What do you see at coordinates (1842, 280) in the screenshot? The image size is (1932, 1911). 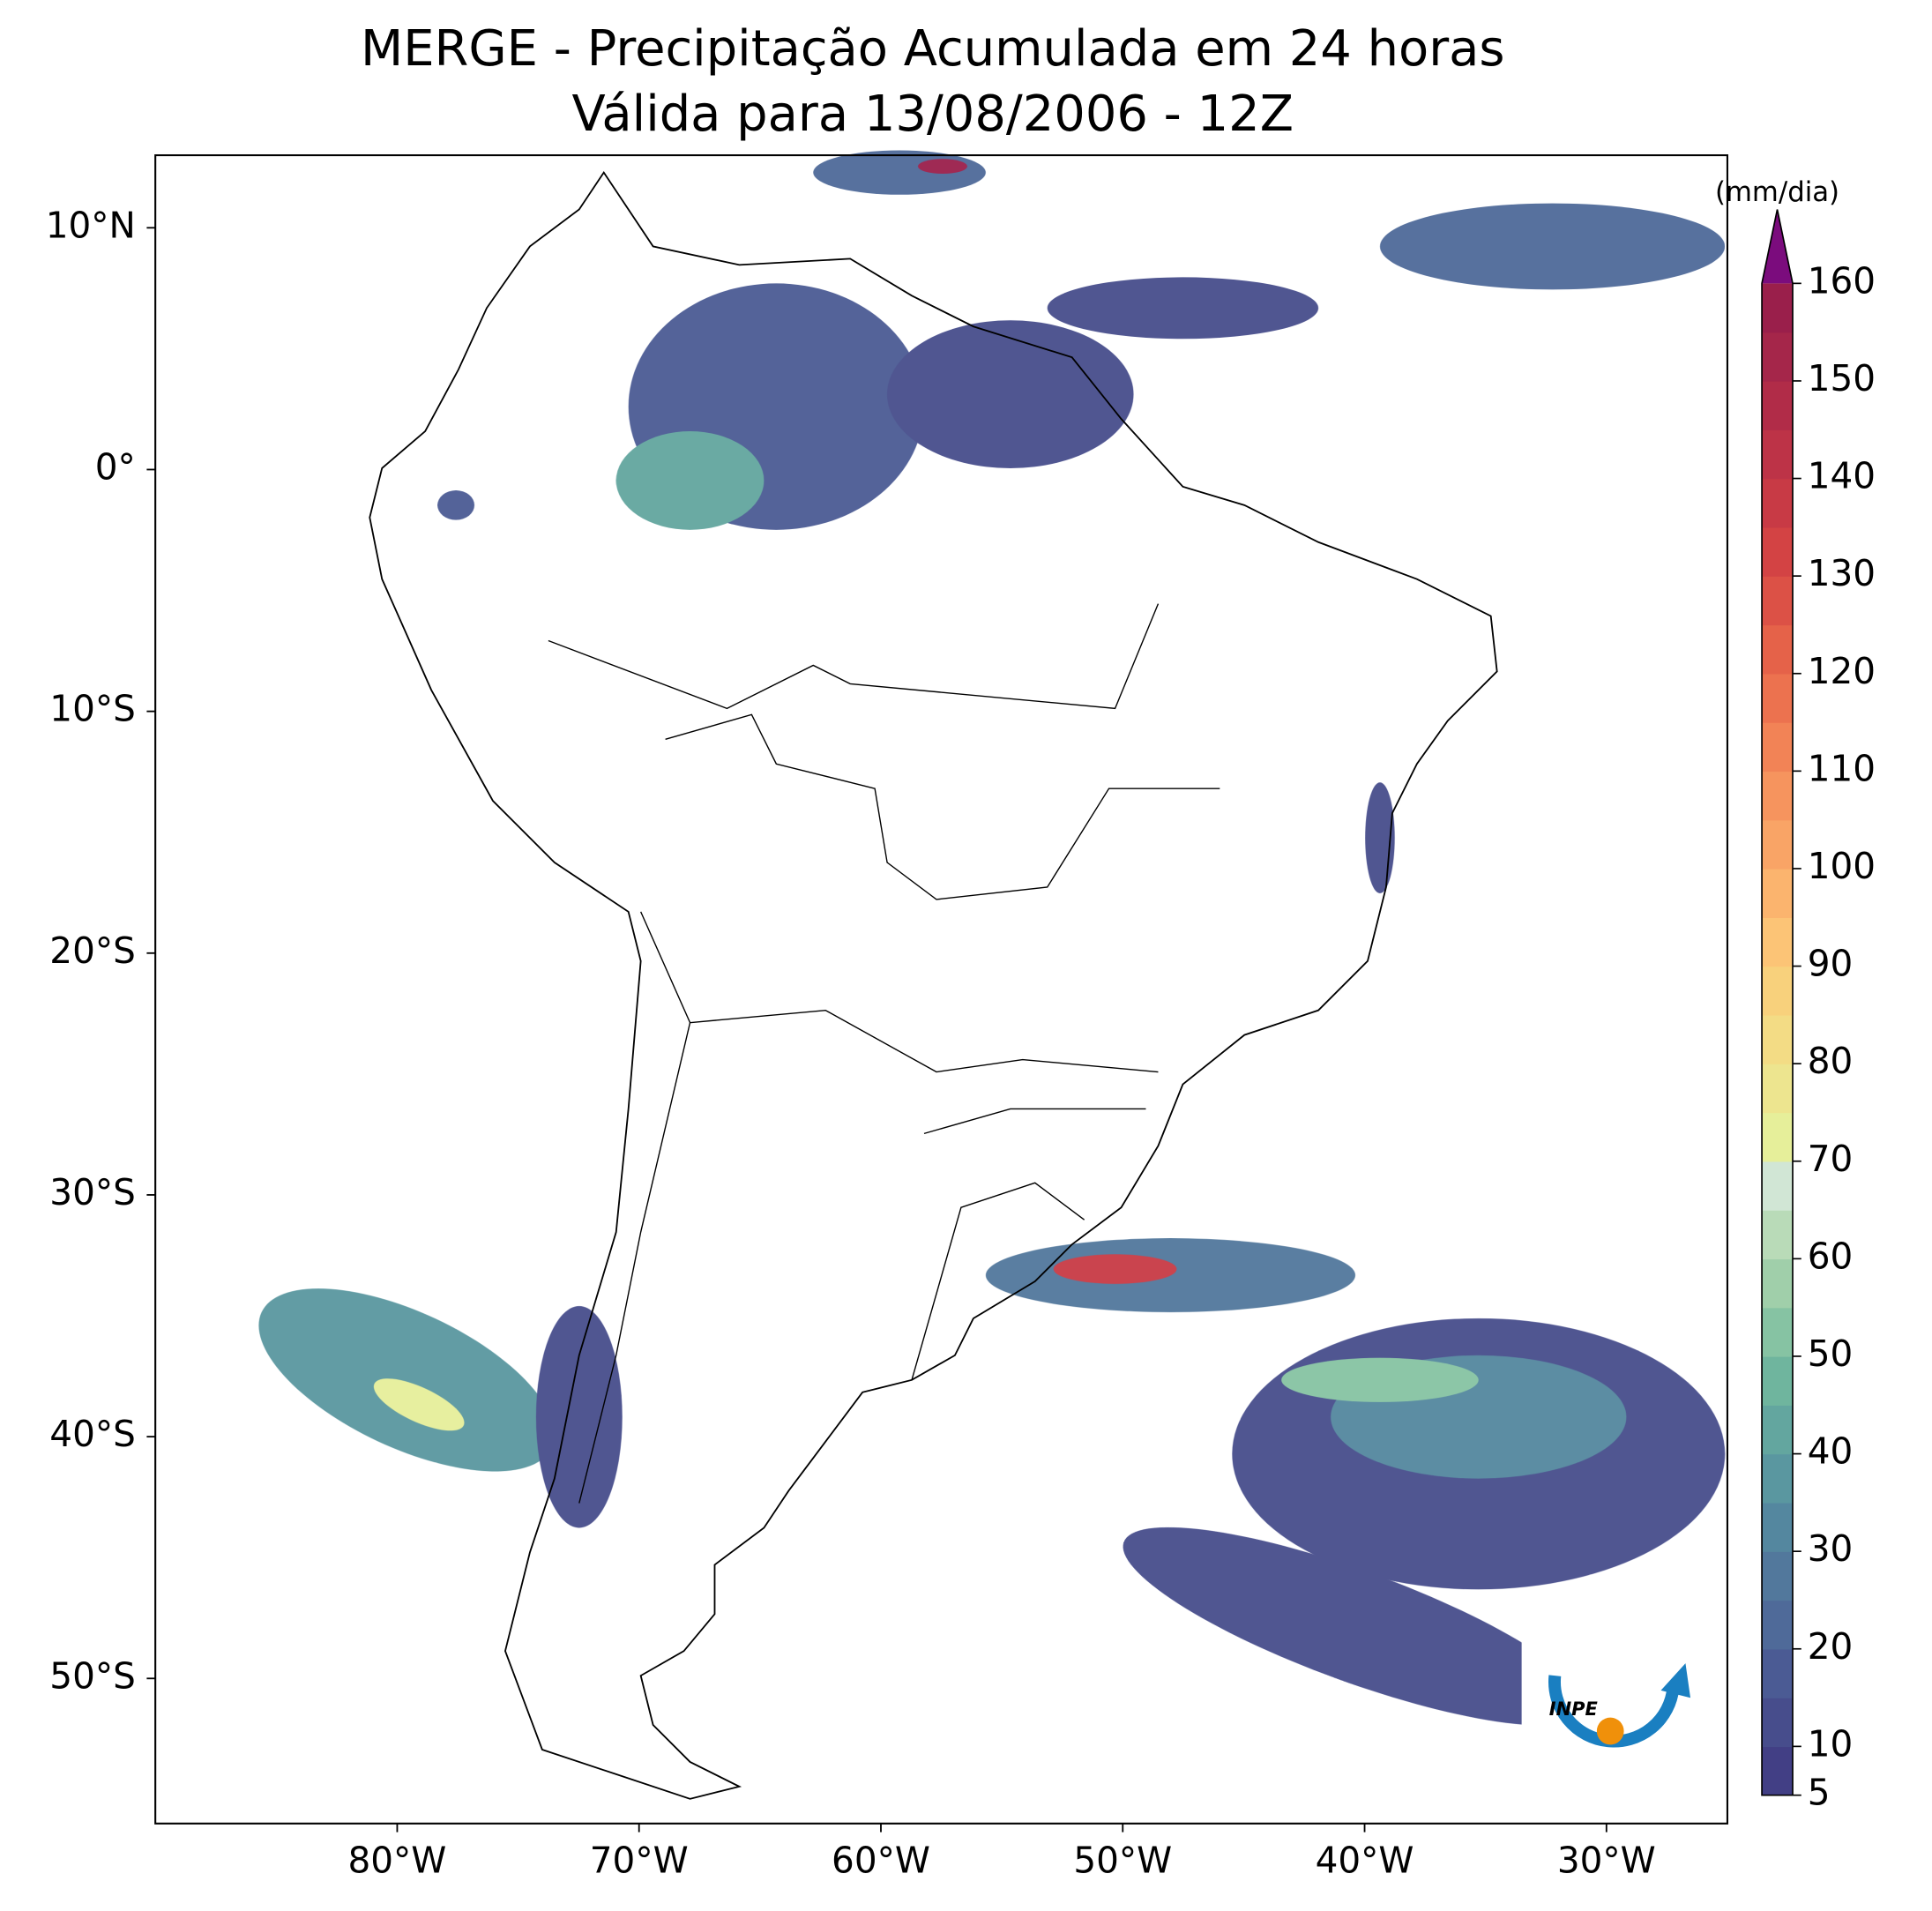 I see `colorbar-tick-label: 160` at bounding box center [1842, 280].